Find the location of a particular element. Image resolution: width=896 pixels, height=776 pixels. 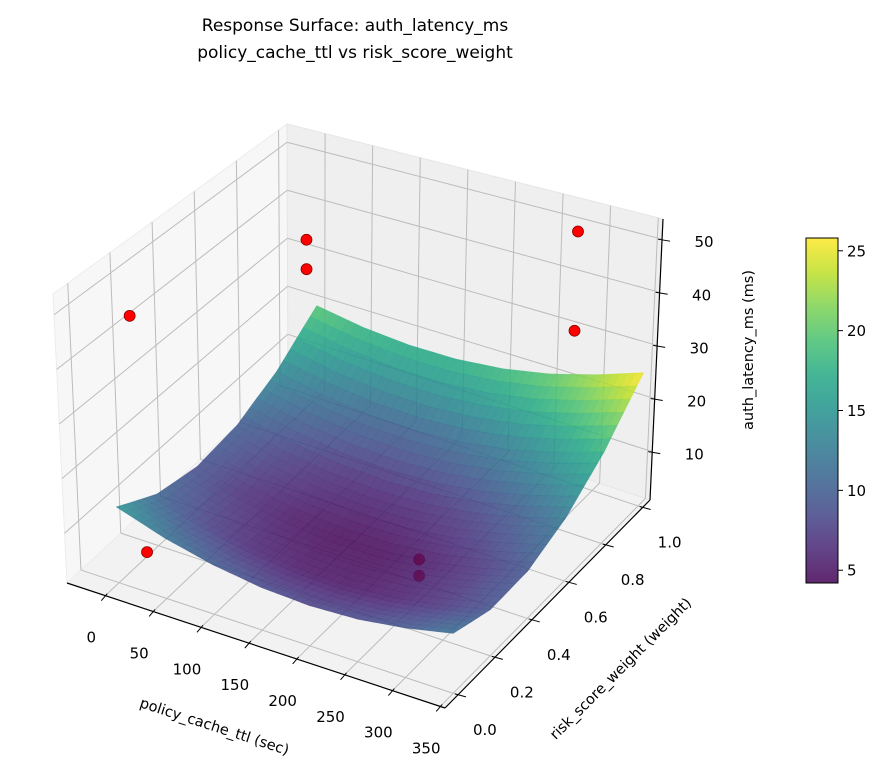

y-axis-label: risk_score_weight (weight) is located at coordinates (621, 669).